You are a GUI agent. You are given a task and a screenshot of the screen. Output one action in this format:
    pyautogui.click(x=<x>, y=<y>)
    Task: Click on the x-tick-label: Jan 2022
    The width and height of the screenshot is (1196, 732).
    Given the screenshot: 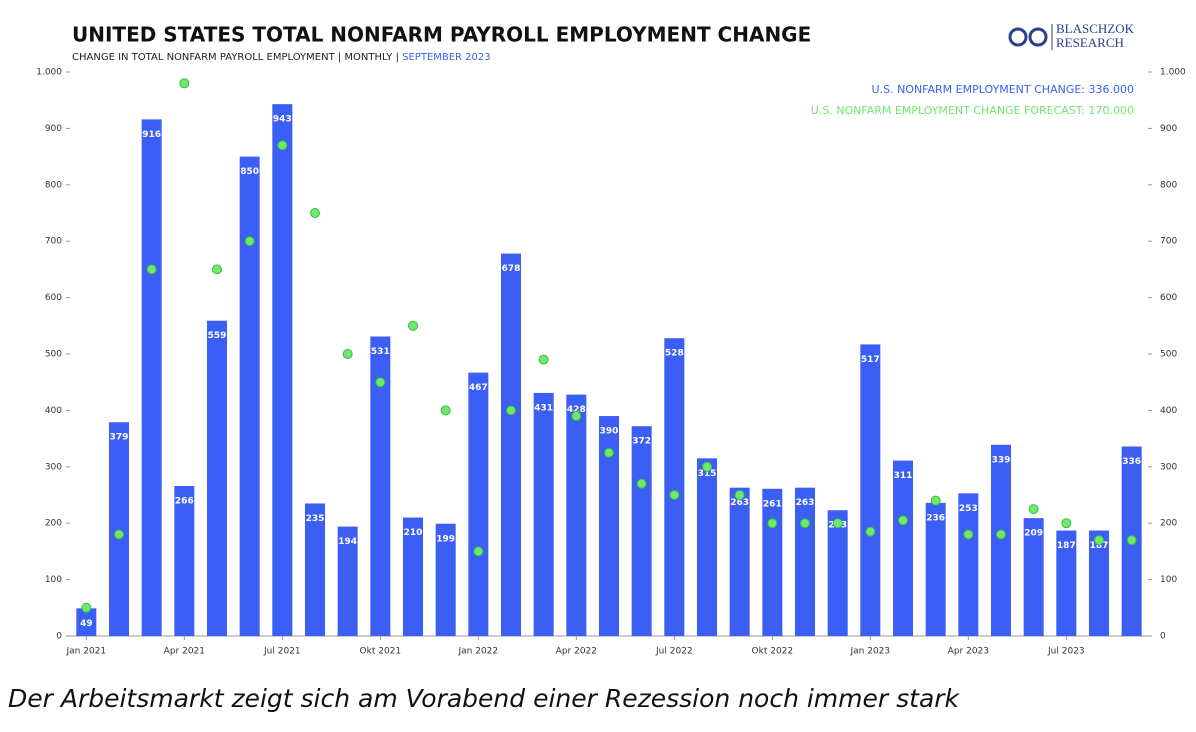 What is the action you would take?
    pyautogui.click(x=478, y=652)
    